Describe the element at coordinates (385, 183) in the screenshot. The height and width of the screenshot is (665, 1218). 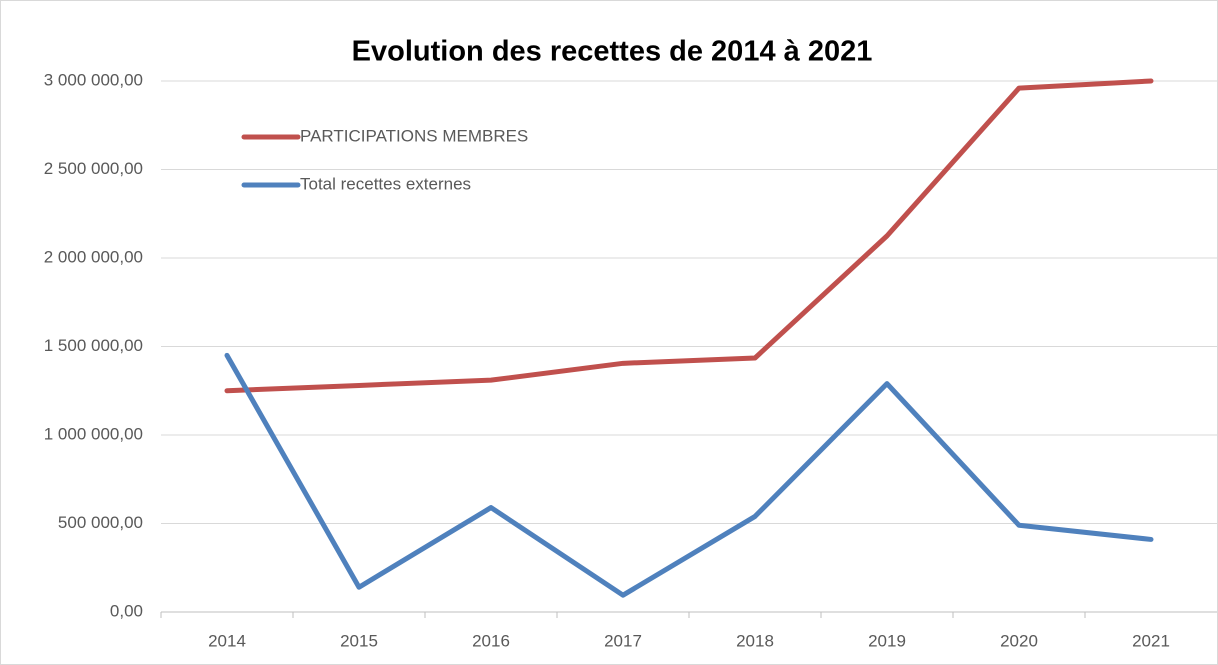
I see `legend-label: Total recettes externes` at that location.